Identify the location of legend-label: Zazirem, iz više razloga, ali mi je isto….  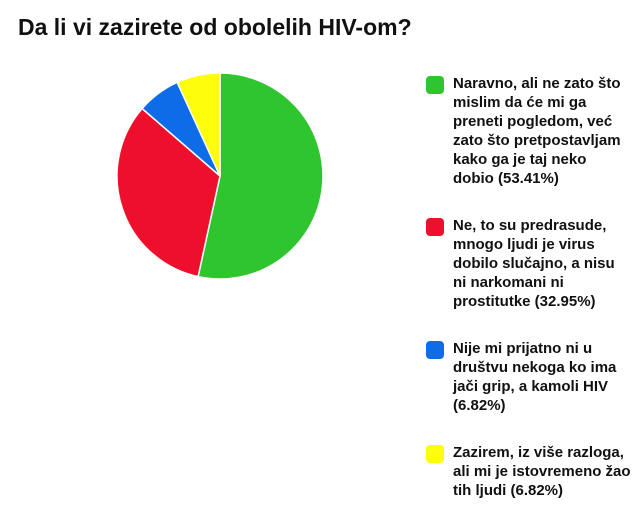
(542, 471).